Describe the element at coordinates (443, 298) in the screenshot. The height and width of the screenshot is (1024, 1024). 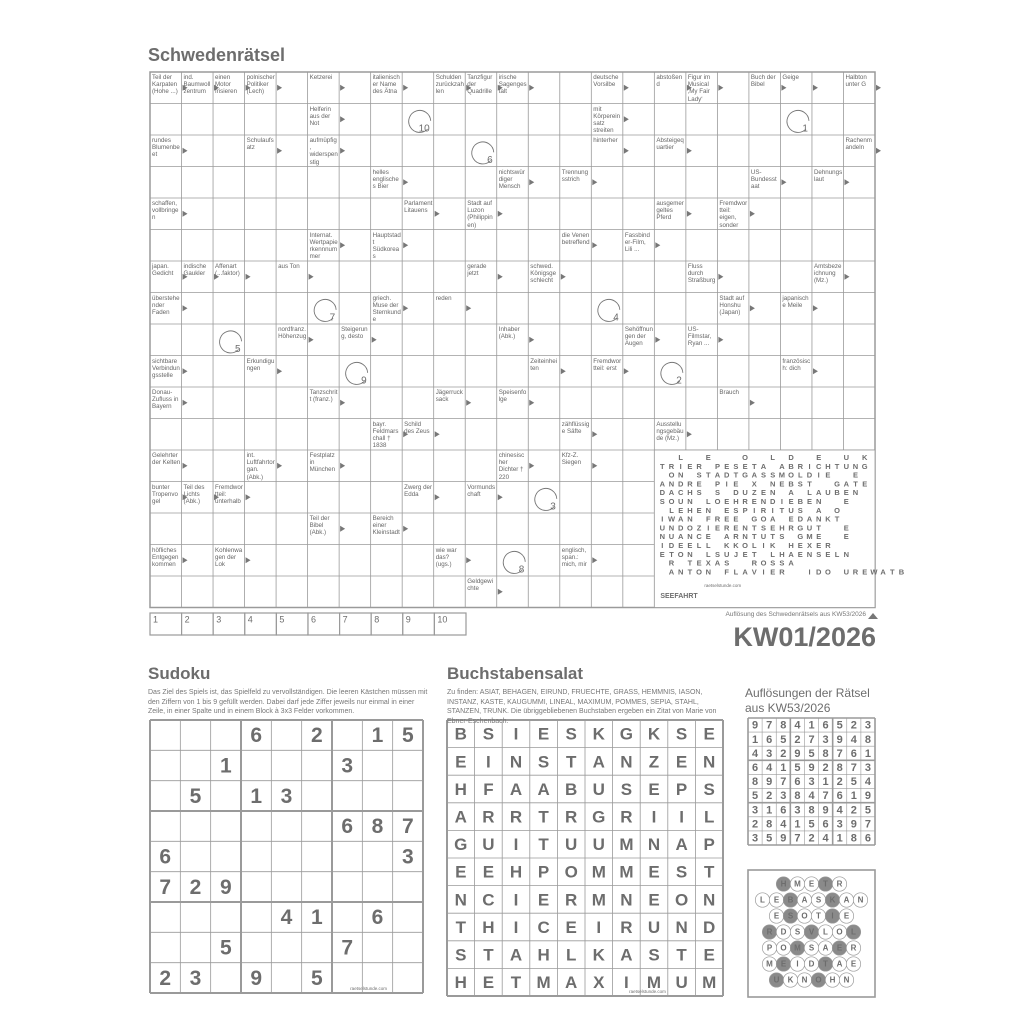
I see `clue: reden` at that location.